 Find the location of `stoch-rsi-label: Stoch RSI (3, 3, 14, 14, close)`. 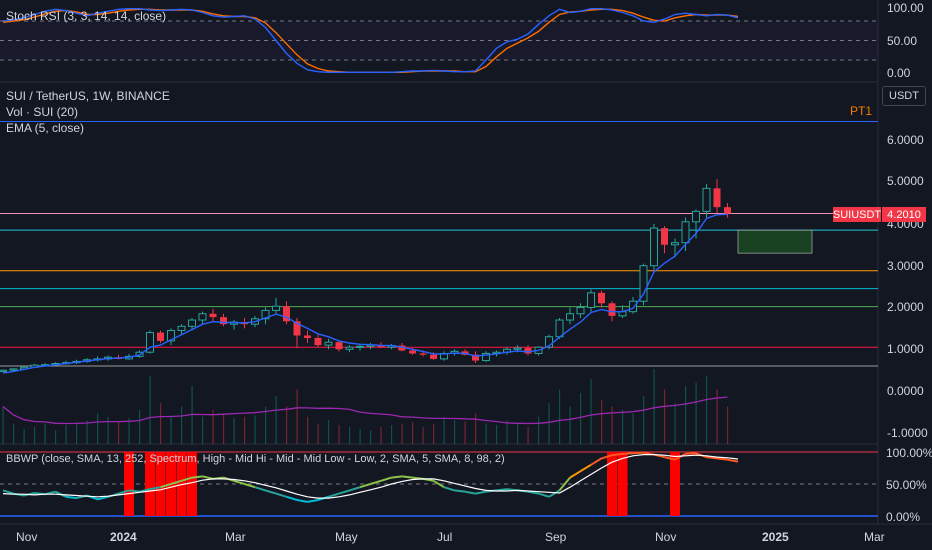

stoch-rsi-label: Stoch RSI (3, 3, 14, 14, close) is located at coordinates (86, 16).